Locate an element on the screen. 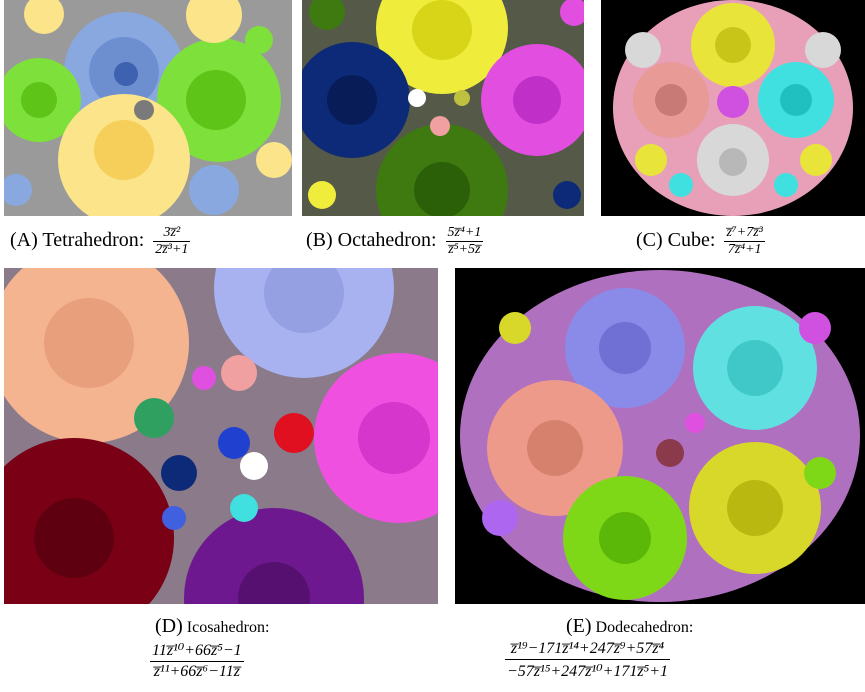 The image size is (865, 692). caption-c-formula: z̅⁷+7z̅³ 7z̅⁴+1 is located at coordinates (744, 241).